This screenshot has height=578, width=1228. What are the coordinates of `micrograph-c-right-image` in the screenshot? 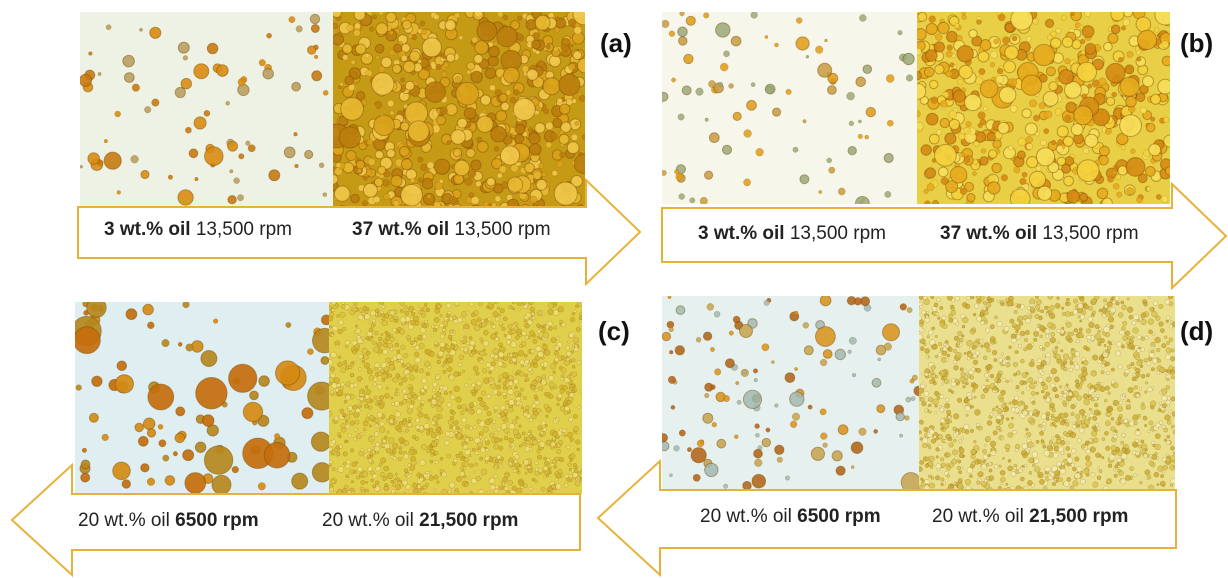 It's located at (455, 398).